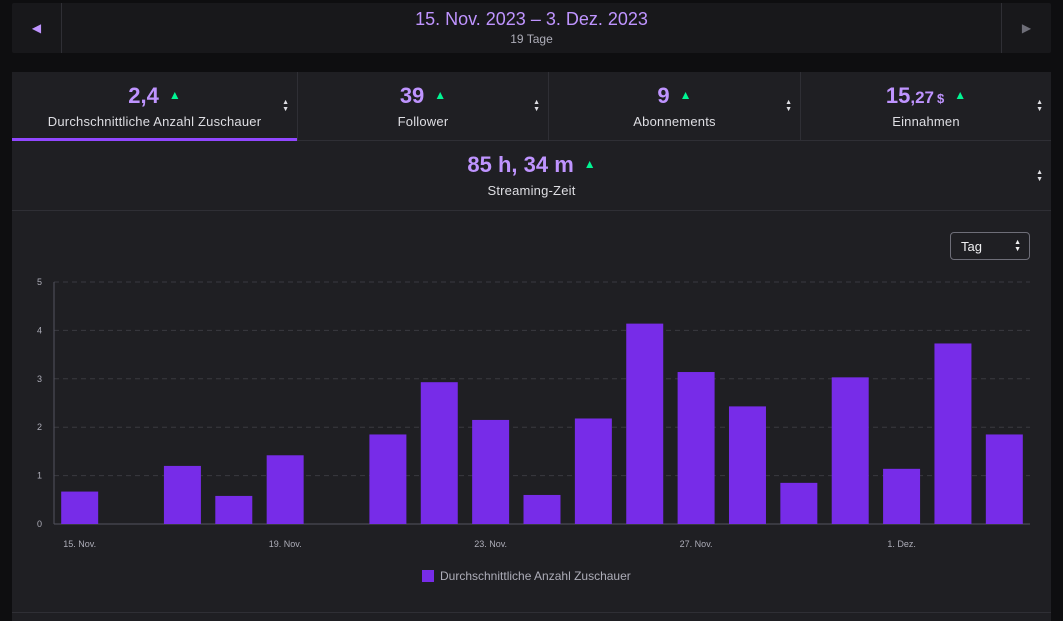  I want to click on legend-label: Durchschnittliche Anzahl Zuschauer, so click(535, 576).